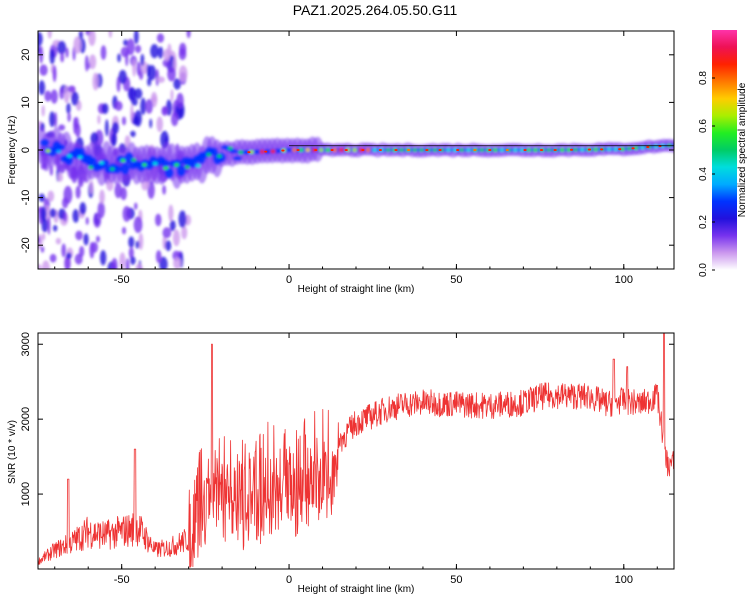 The width and height of the screenshot is (750, 605). Describe the element at coordinates (26, 344) in the screenshot. I see `snr-y-tick-label: 3000` at that location.